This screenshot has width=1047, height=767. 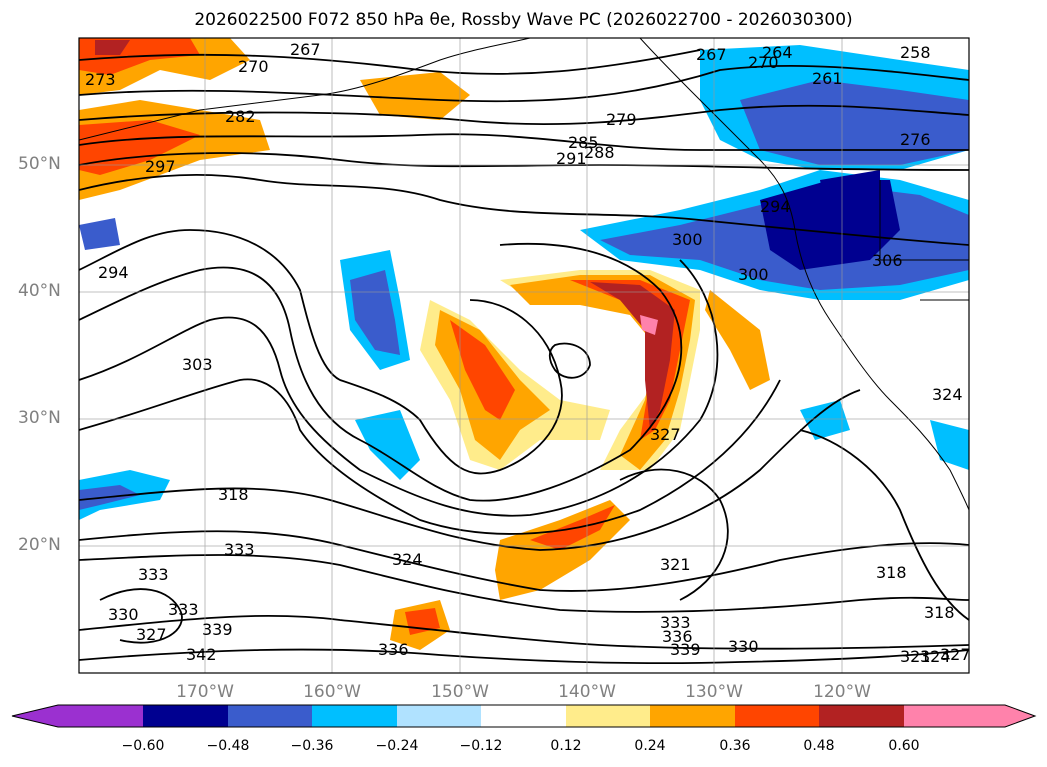 What do you see at coordinates (777, 52) in the screenshot?
I see `contour-label: 264` at bounding box center [777, 52].